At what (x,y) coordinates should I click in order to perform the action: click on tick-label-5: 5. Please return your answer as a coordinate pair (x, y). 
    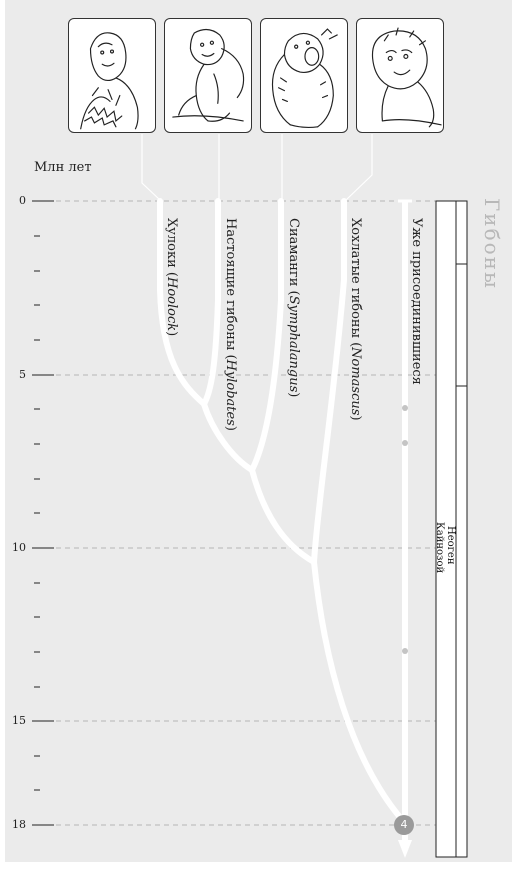
    Looking at the image, I should click on (22, 374).